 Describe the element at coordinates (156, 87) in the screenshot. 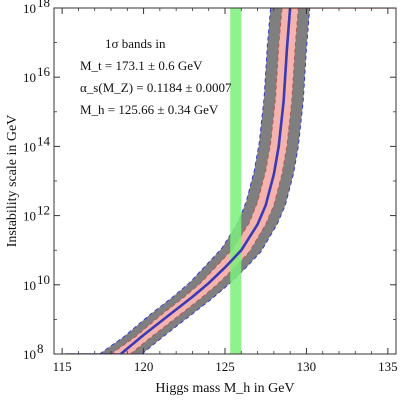

I see `annotation-line3: α_s(M_Z) = 0.1184 ± 0.0007` at that location.